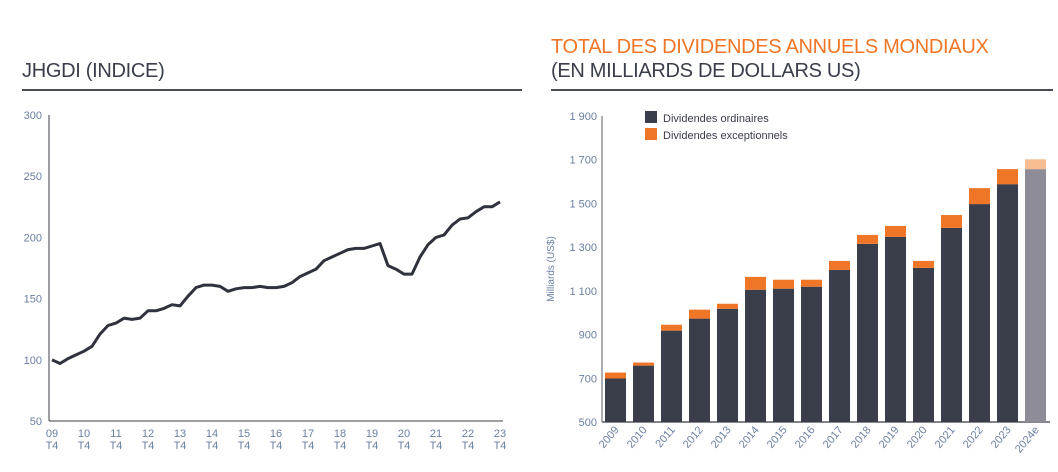 The height and width of the screenshot is (472, 1058). I want to click on bar-chart-title: TOTAL DES DIVIDENDES ANNUELS MONDIAUX, so click(770, 47).